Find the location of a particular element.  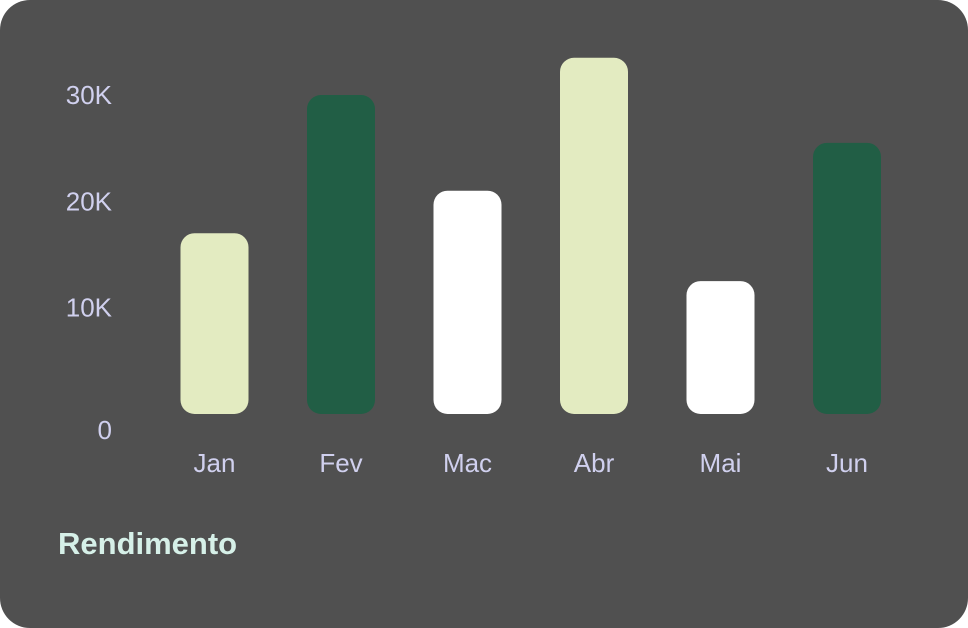

bar-jan is located at coordinates (214, 323).